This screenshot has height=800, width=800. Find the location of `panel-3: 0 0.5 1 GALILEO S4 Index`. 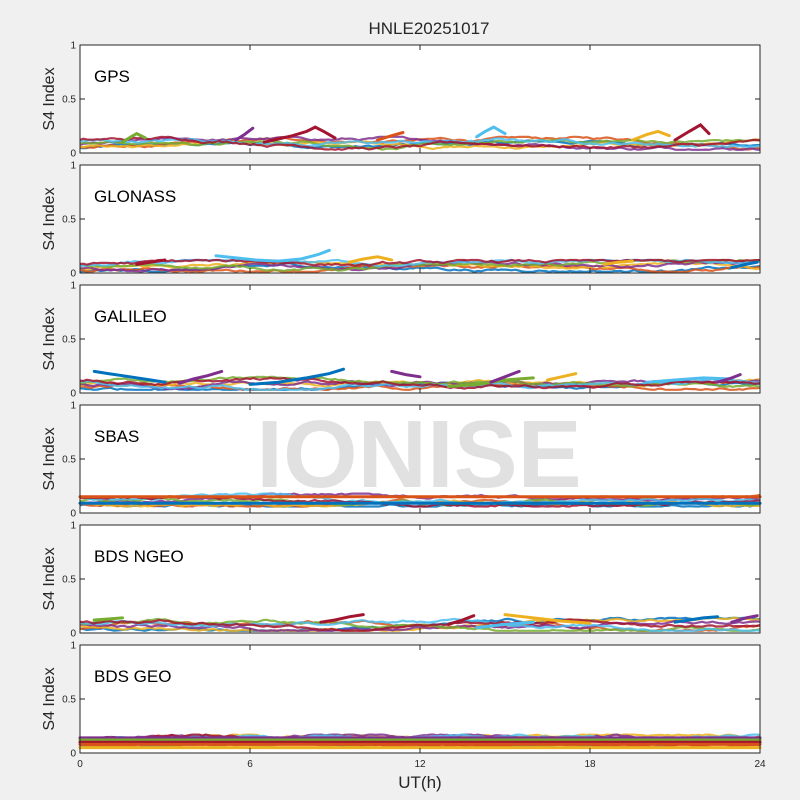

panel-3: 0 0.5 1 GALILEO S4 Index is located at coordinates (401, 340).